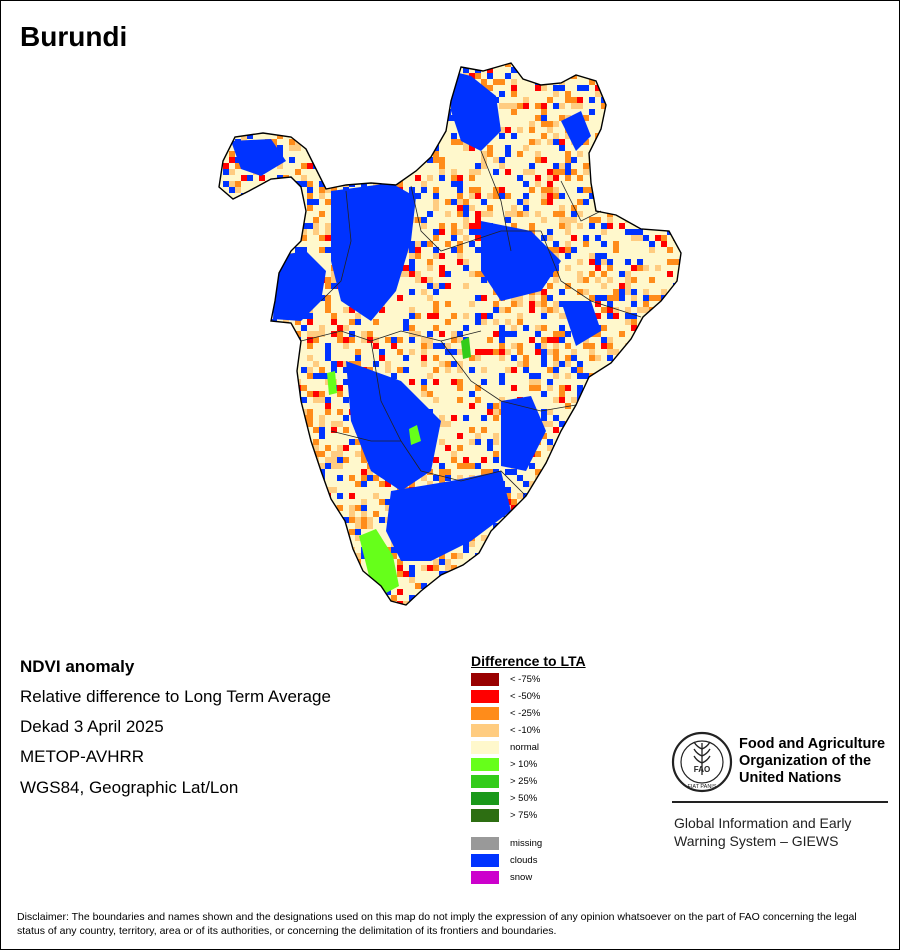  What do you see at coordinates (524, 798) in the screenshot?
I see `legend-label: > 50%` at bounding box center [524, 798].